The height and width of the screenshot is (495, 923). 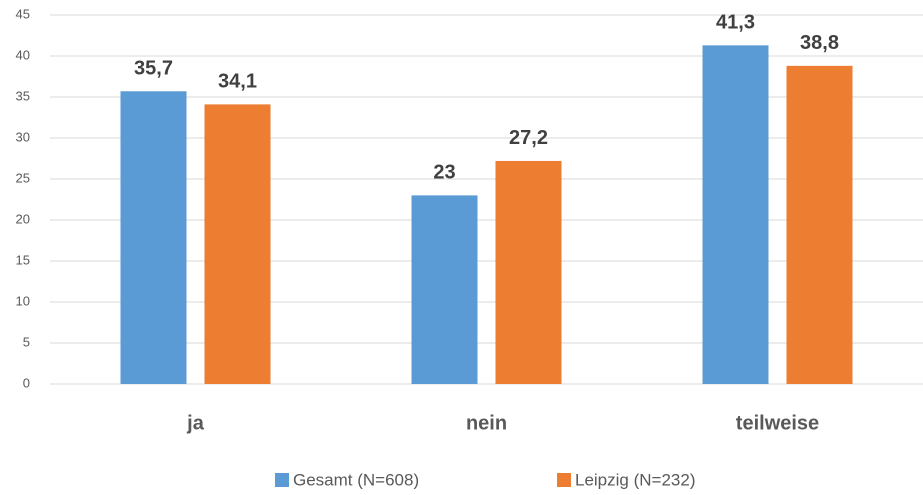 I want to click on x-tick-label: teilweise, so click(x=777, y=423).